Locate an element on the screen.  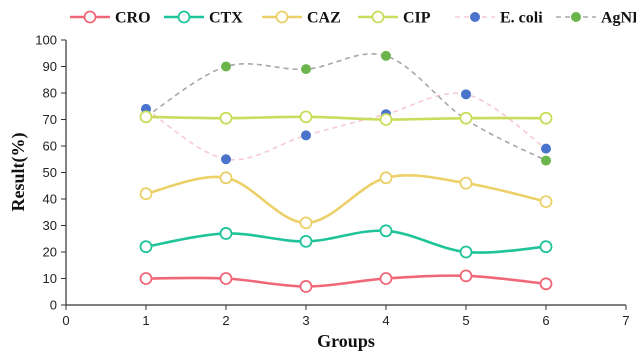
legend-item-e-coli: E. coli is located at coordinates (499, 18).